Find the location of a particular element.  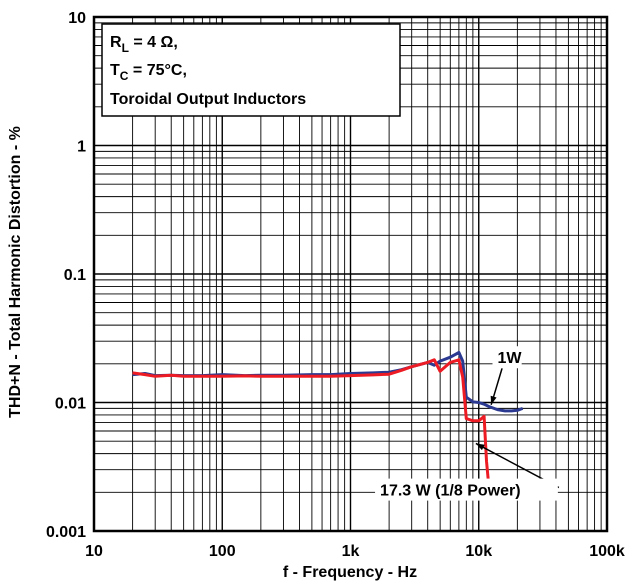

x-tick-label: 100 is located at coordinates (222, 551).